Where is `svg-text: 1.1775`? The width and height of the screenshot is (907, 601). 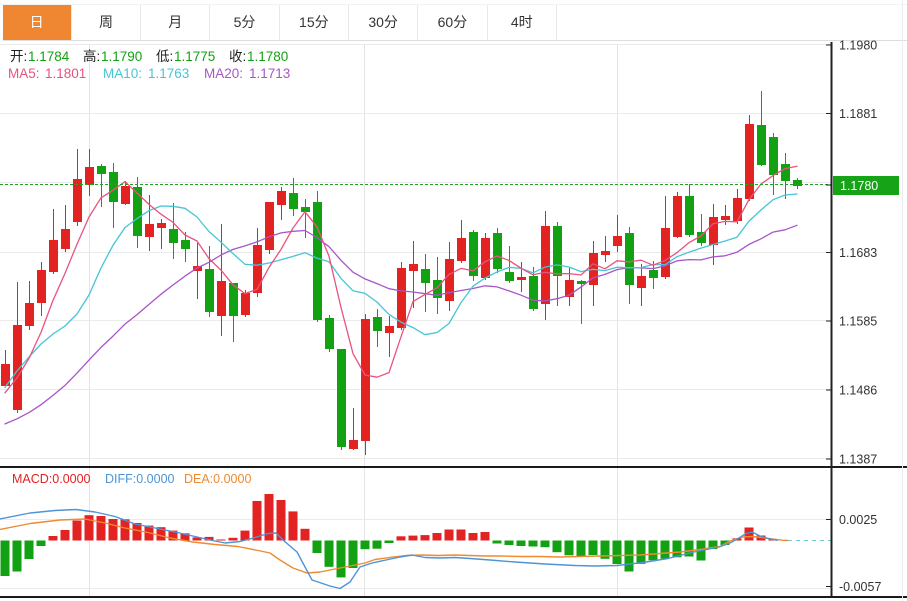 svg-text: 1.1775 is located at coordinates (194, 56).